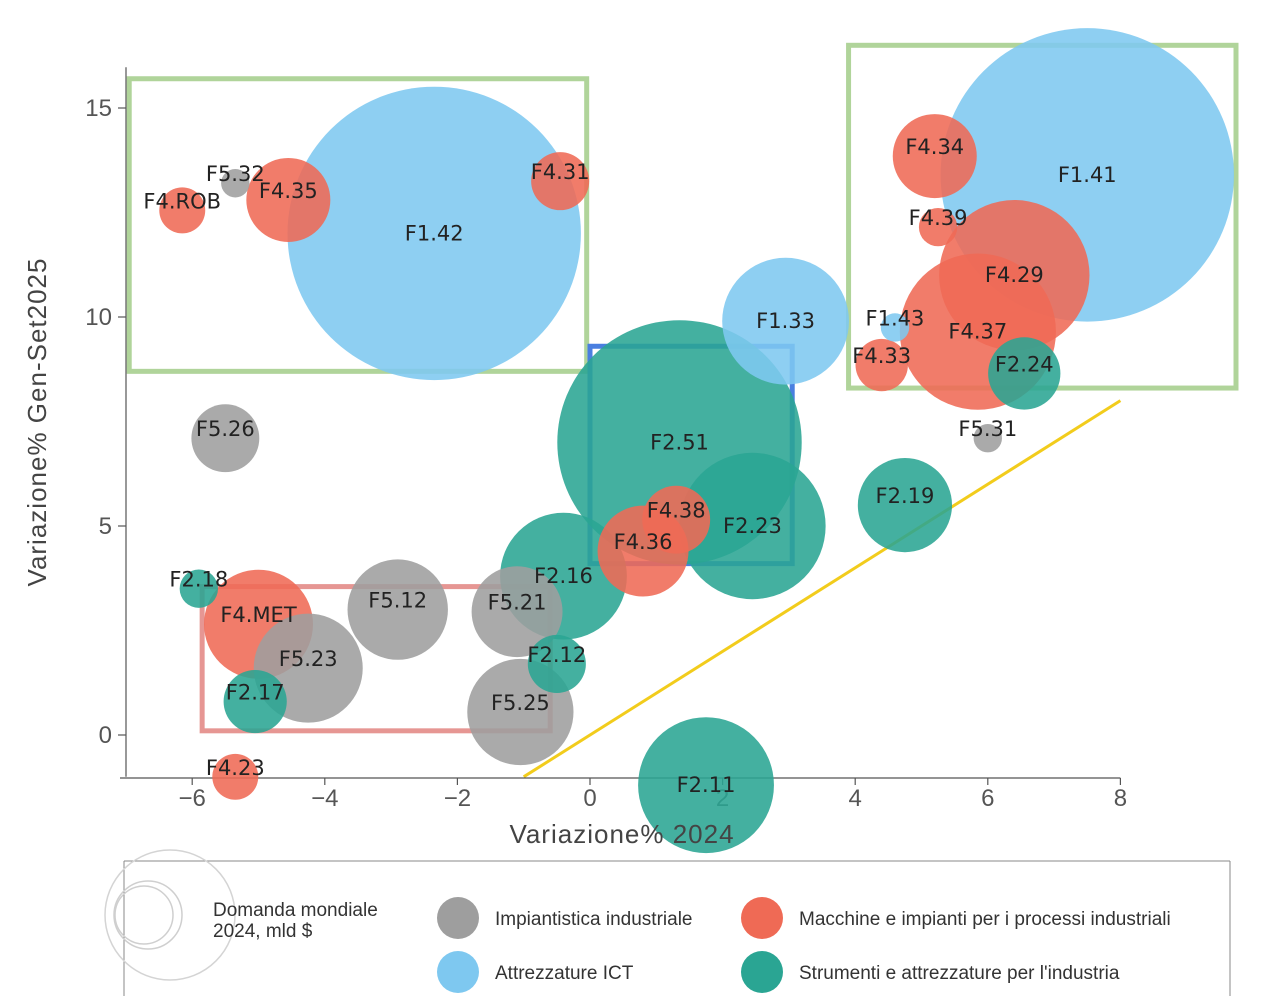  Describe the element at coordinates (589, 798) in the screenshot. I see `x-tick-label: 0` at that location.